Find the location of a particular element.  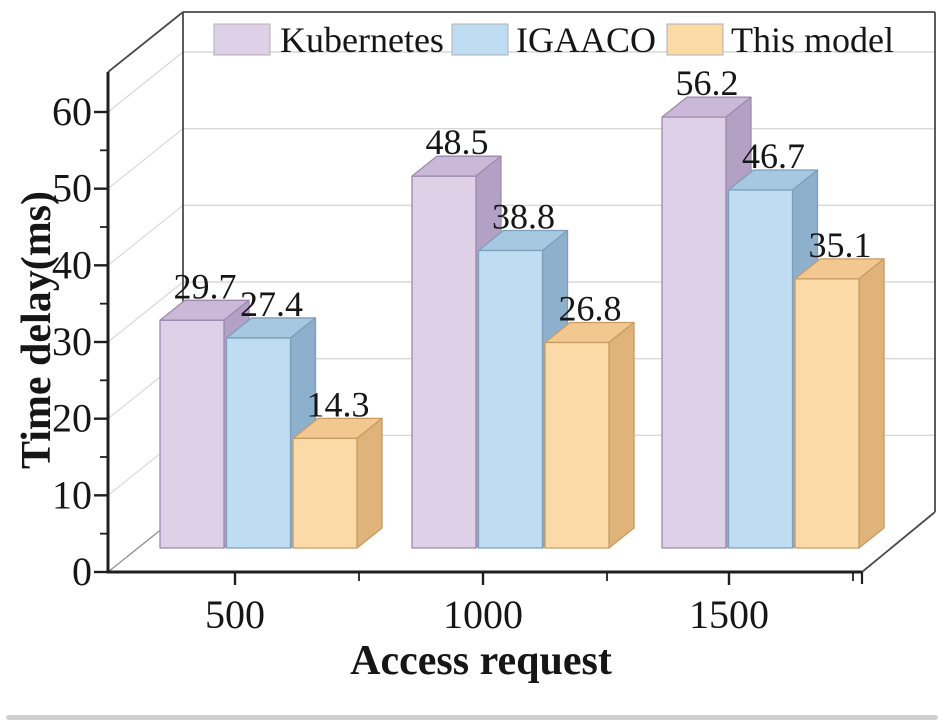

x-axis-title: Access request is located at coordinates (481, 661).